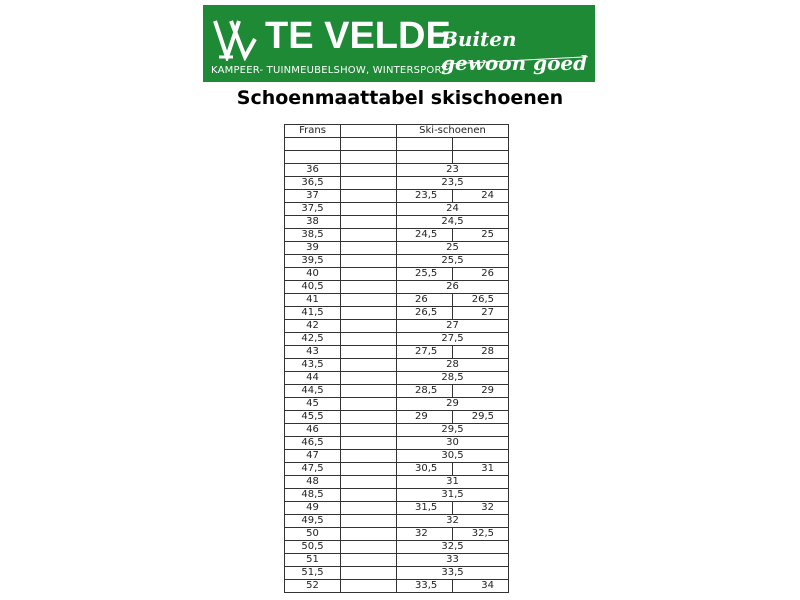 The image size is (800, 600). Describe the element at coordinates (312, 469) in the screenshot. I see `frans-size: 47,5` at that location.